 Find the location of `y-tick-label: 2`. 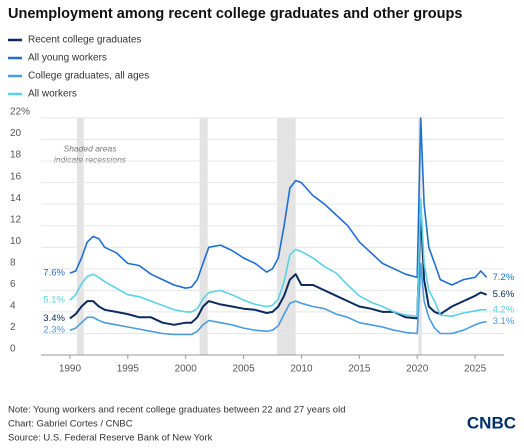

y-tick-label: 2 is located at coordinates (13, 327).